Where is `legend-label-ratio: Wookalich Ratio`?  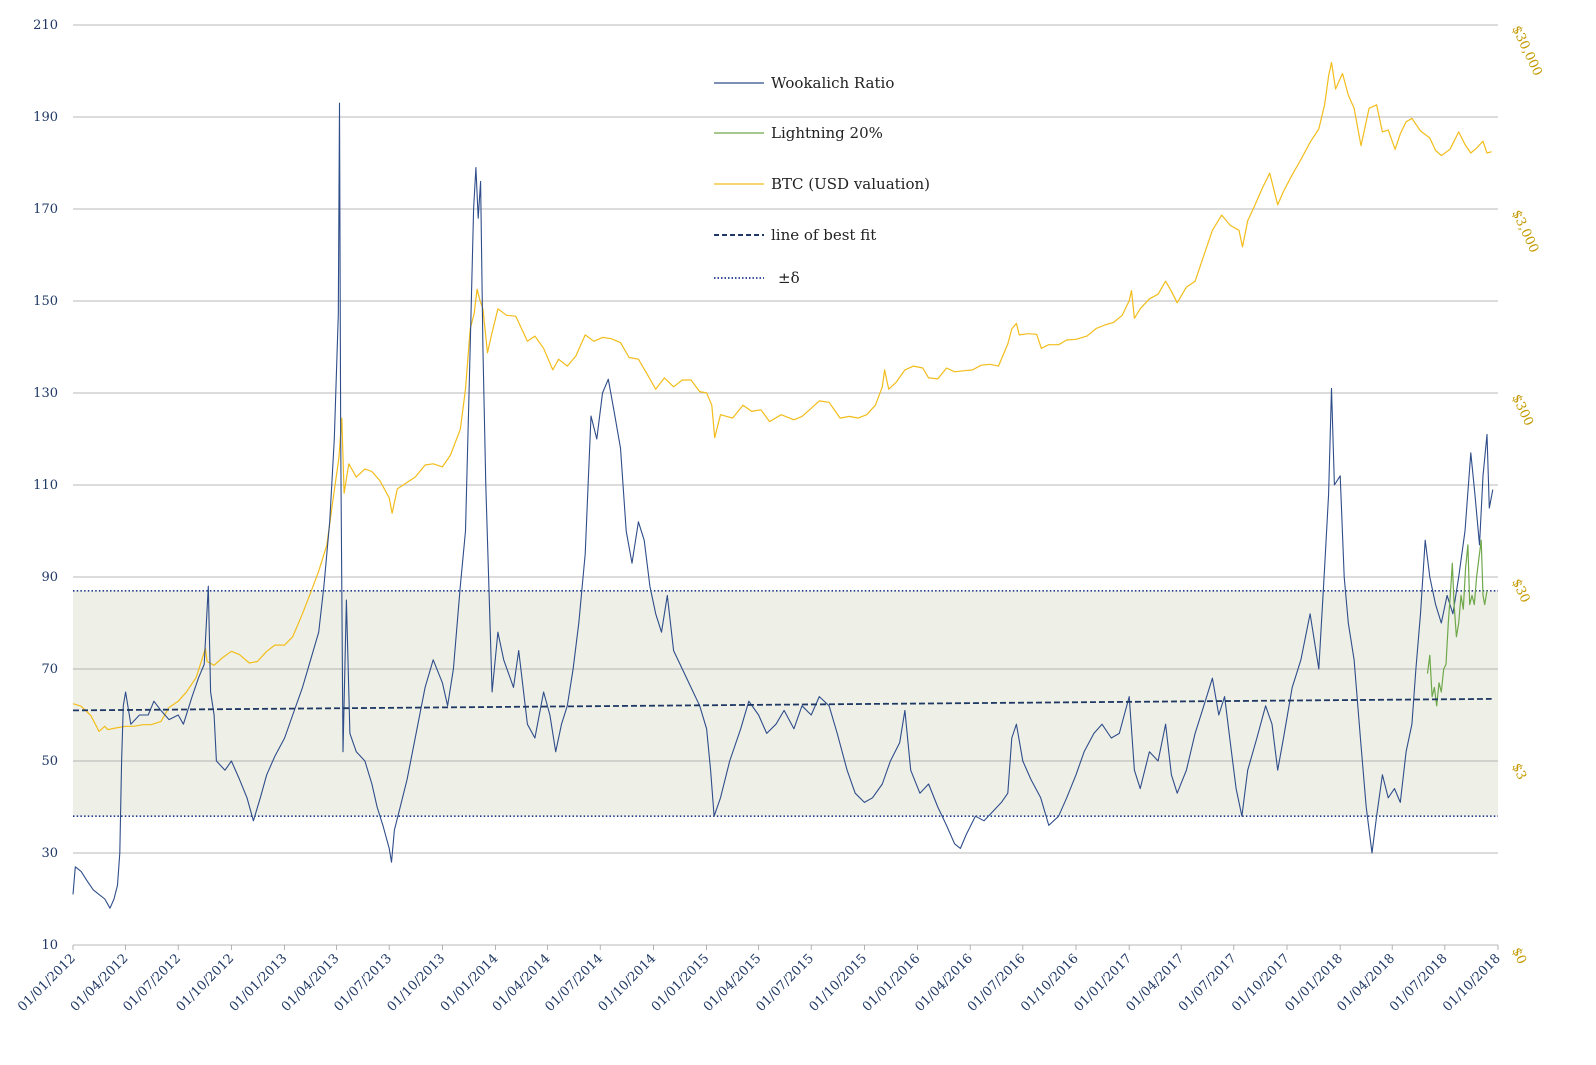 legend-label-ratio: Wookalich Ratio is located at coordinates (832, 83).